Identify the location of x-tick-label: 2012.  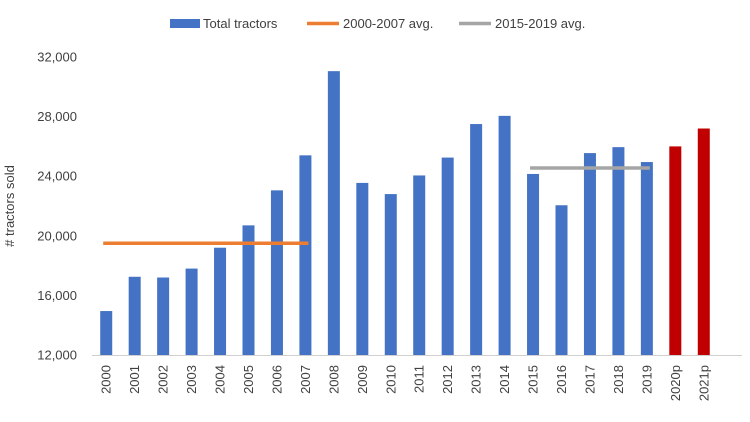
(447, 379).